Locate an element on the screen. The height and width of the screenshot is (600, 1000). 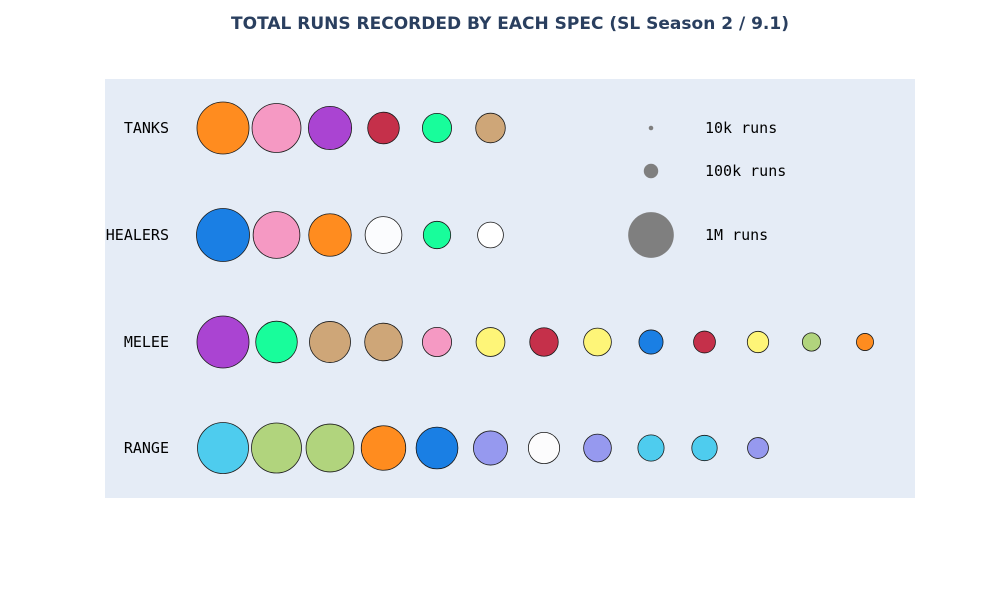
row-label: RANGE is located at coordinates (146, 448).